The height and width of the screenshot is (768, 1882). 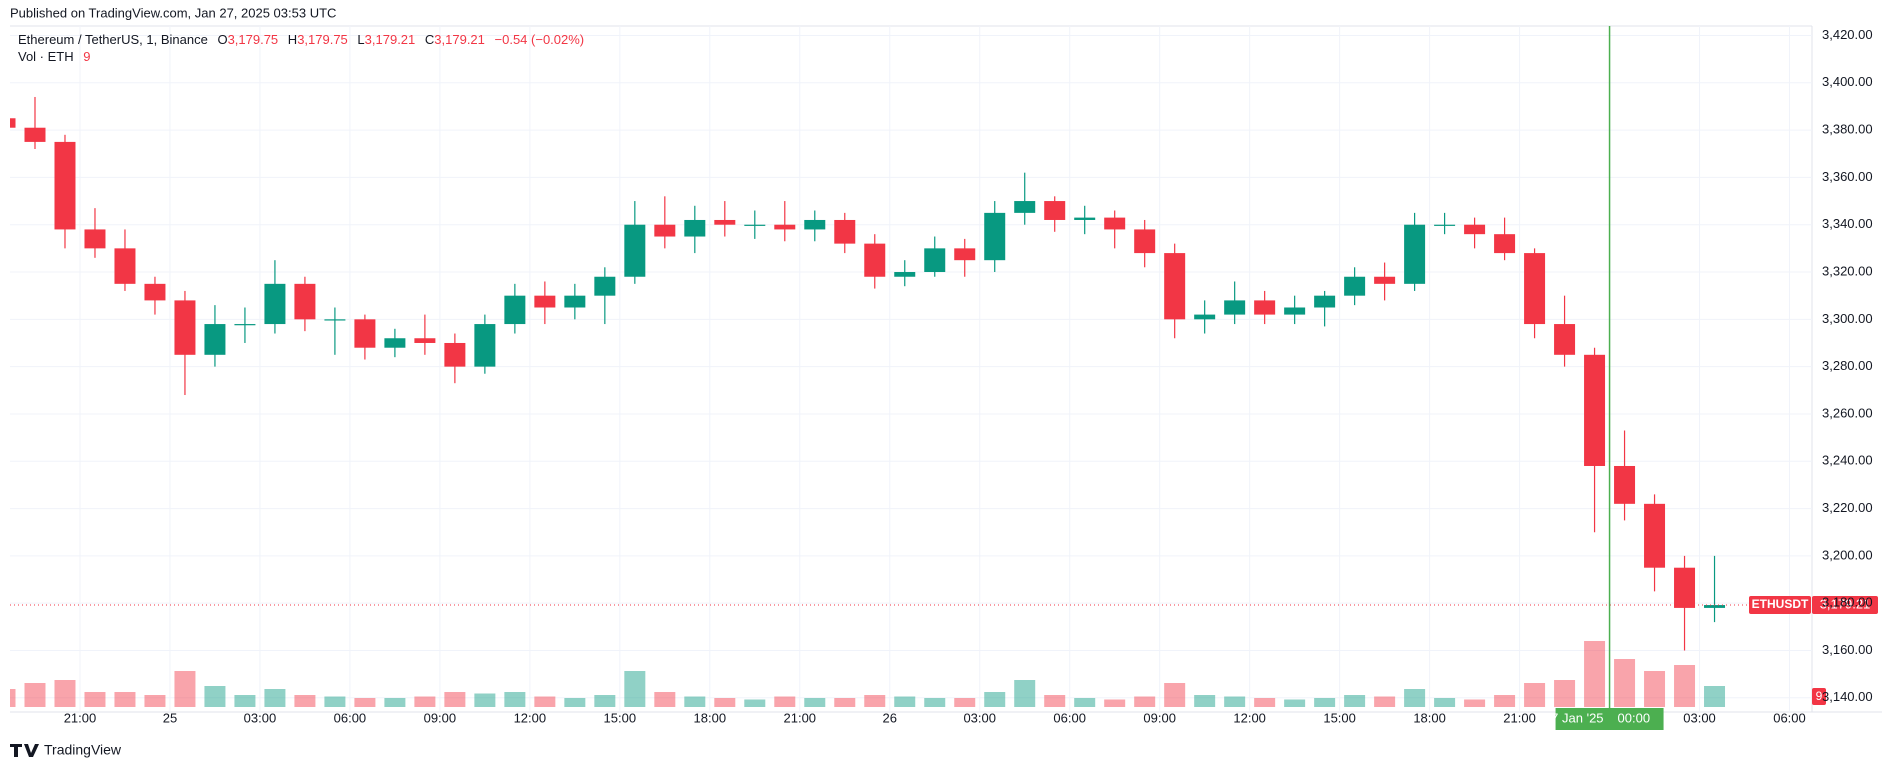 I want to click on y-tick-label: 3,360.00, so click(x=1847, y=176).